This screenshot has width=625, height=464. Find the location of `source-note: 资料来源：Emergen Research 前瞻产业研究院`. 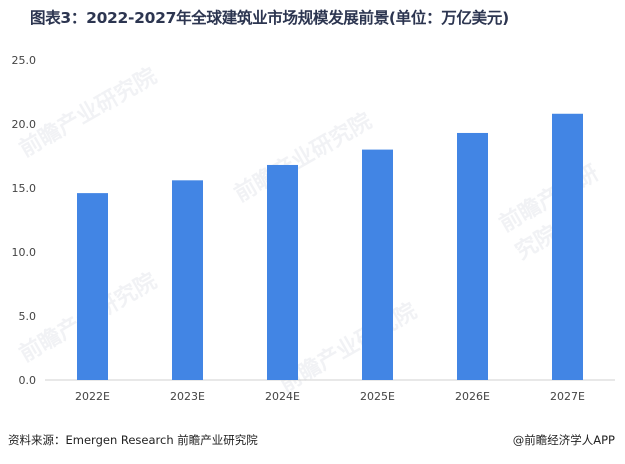

source-note: 资料来源：Emergen Research 前瞻产业研究院 is located at coordinates (133, 440).